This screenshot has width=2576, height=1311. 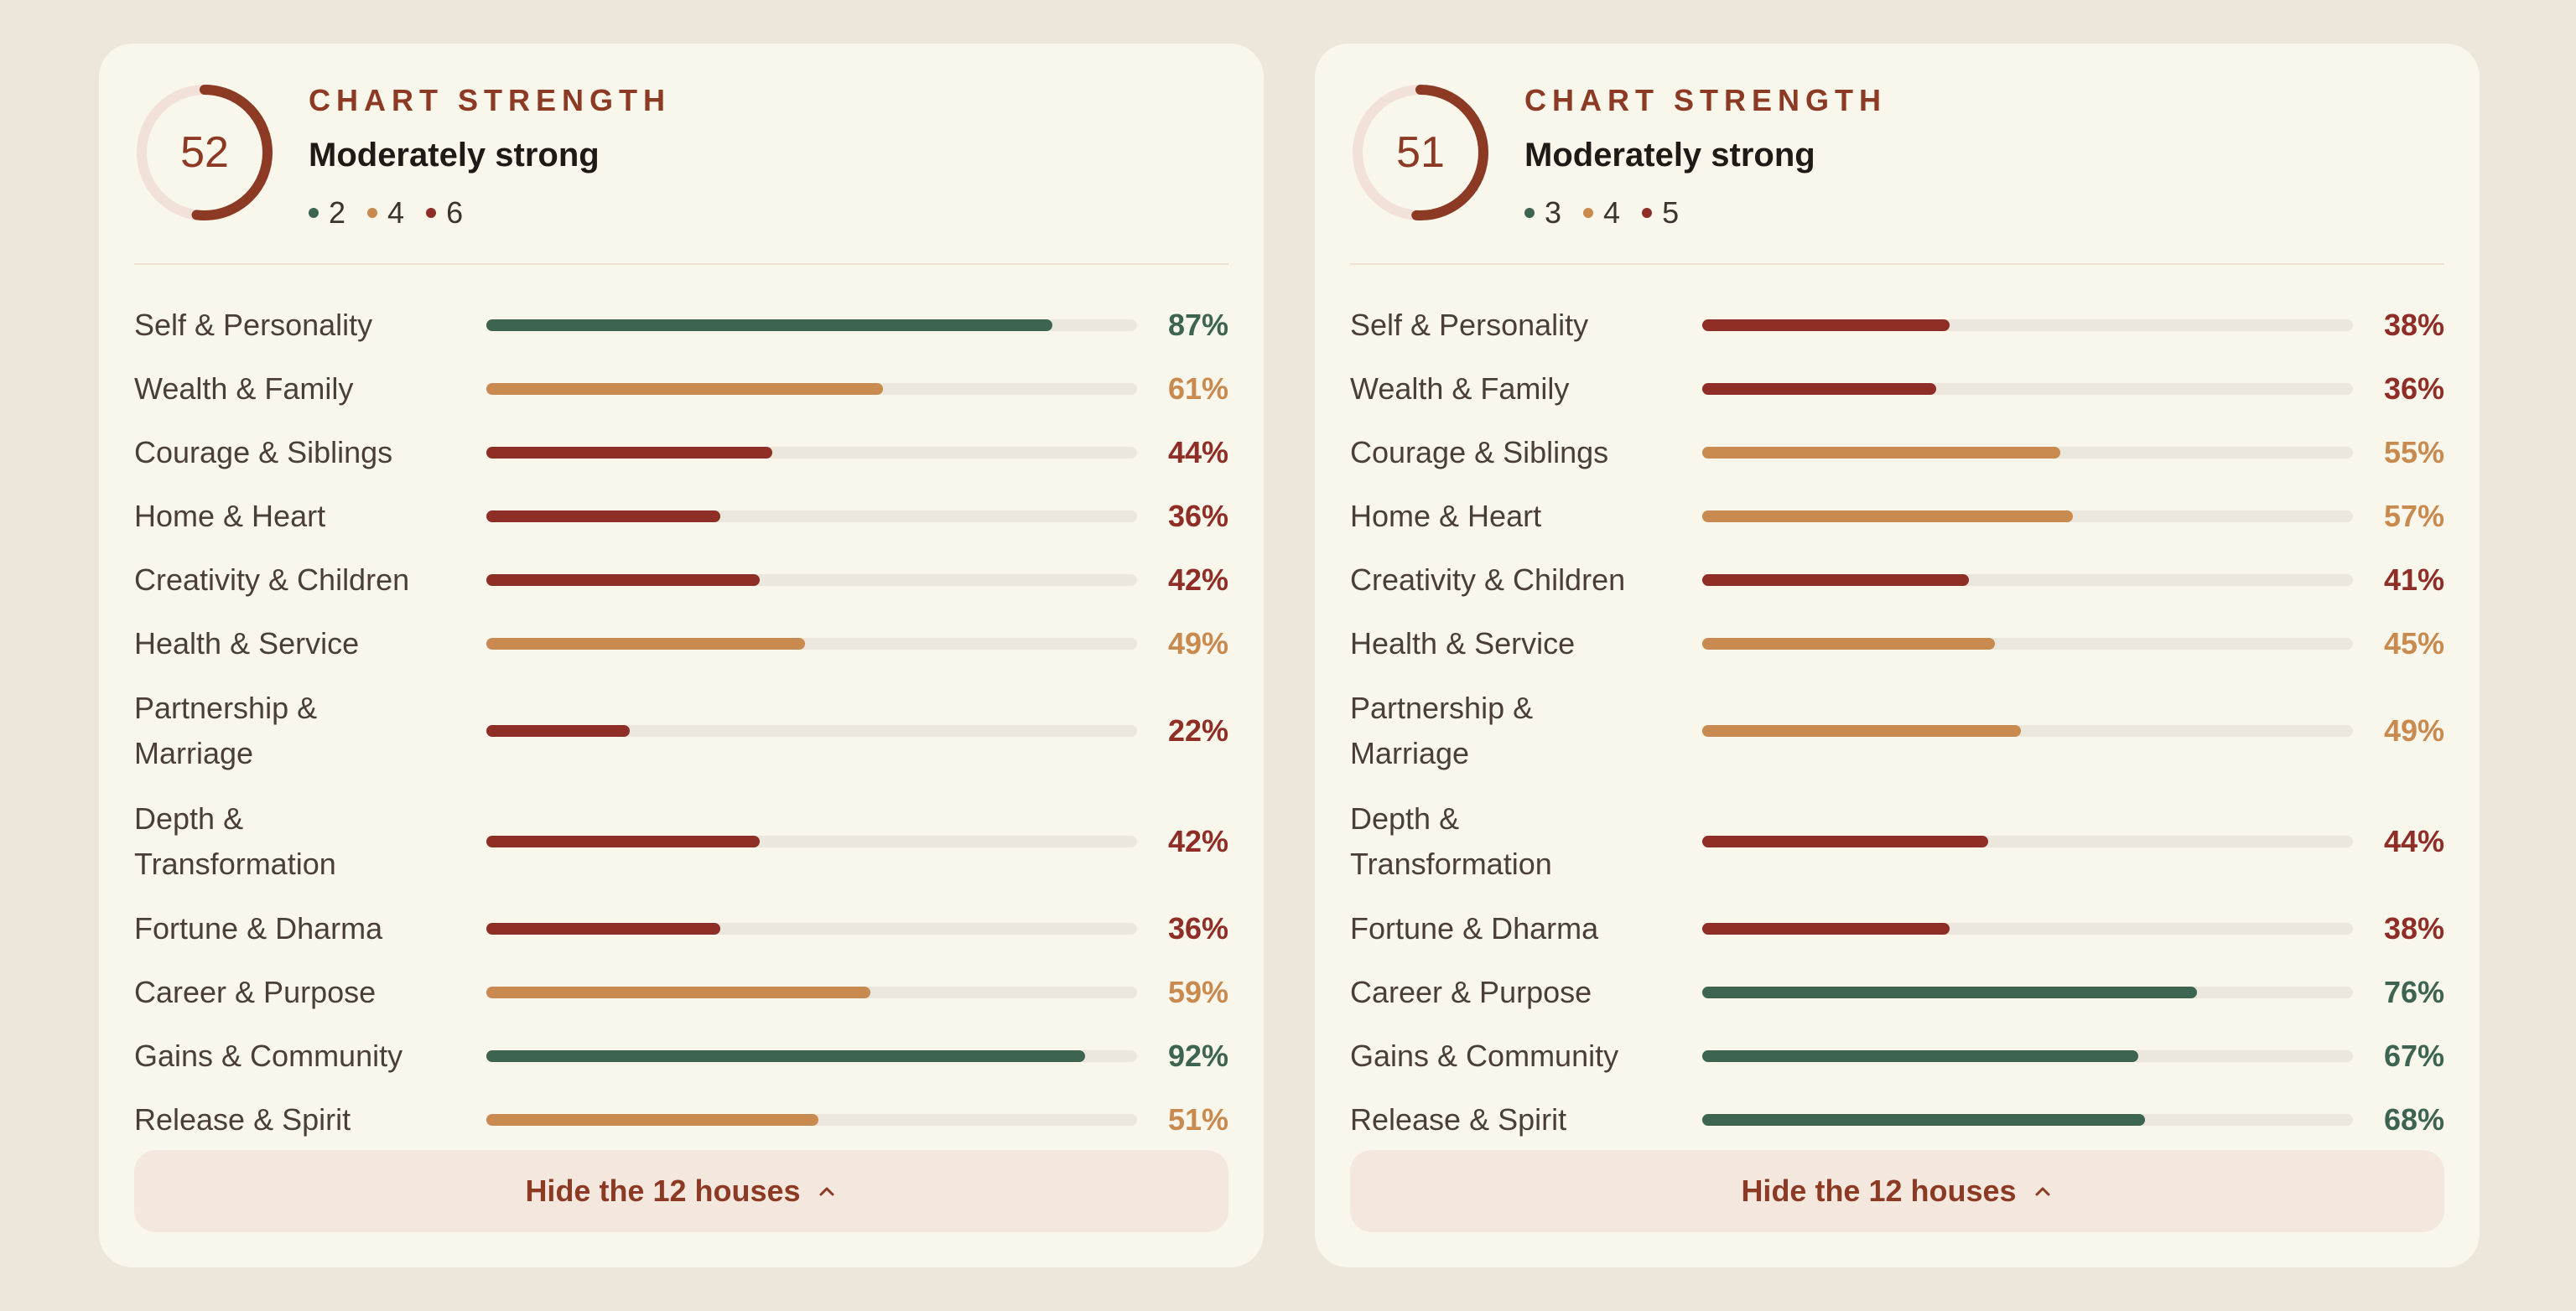 I want to click on card-header: 51 CHART STRENGTH Moderately strong 3 4 5, so click(x=1897, y=174).